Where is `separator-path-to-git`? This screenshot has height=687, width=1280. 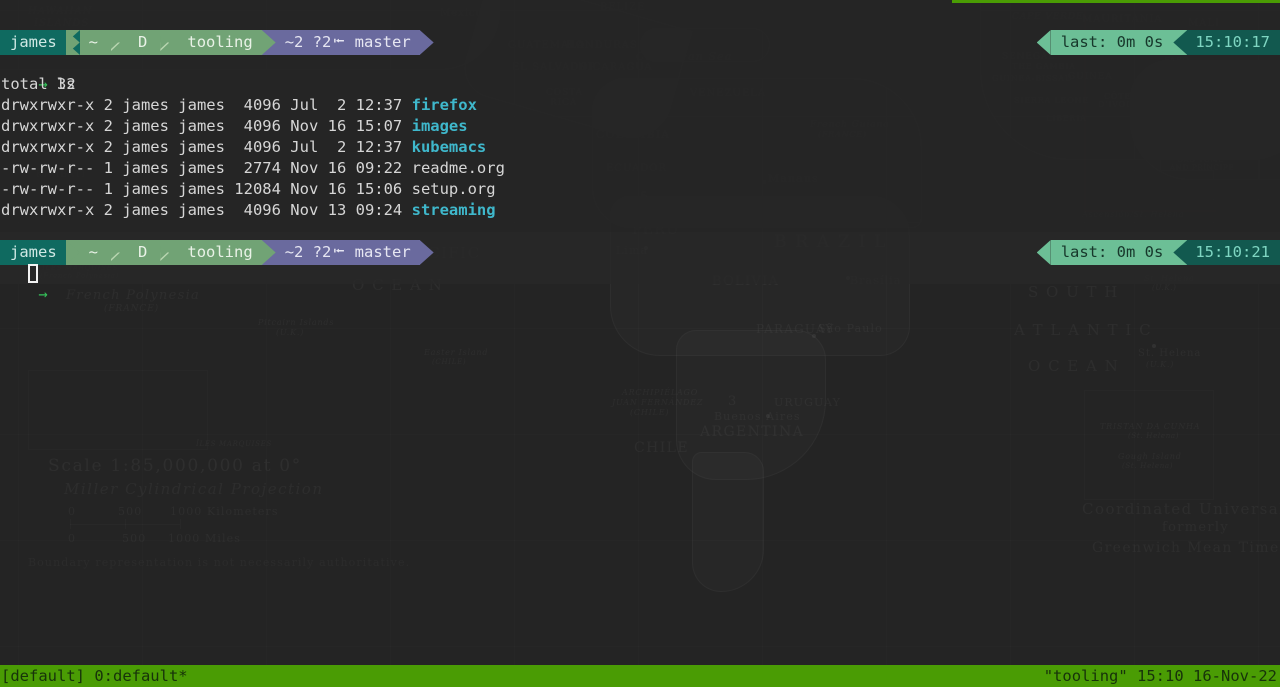
separator-path-to-git is located at coordinates (268, 42).